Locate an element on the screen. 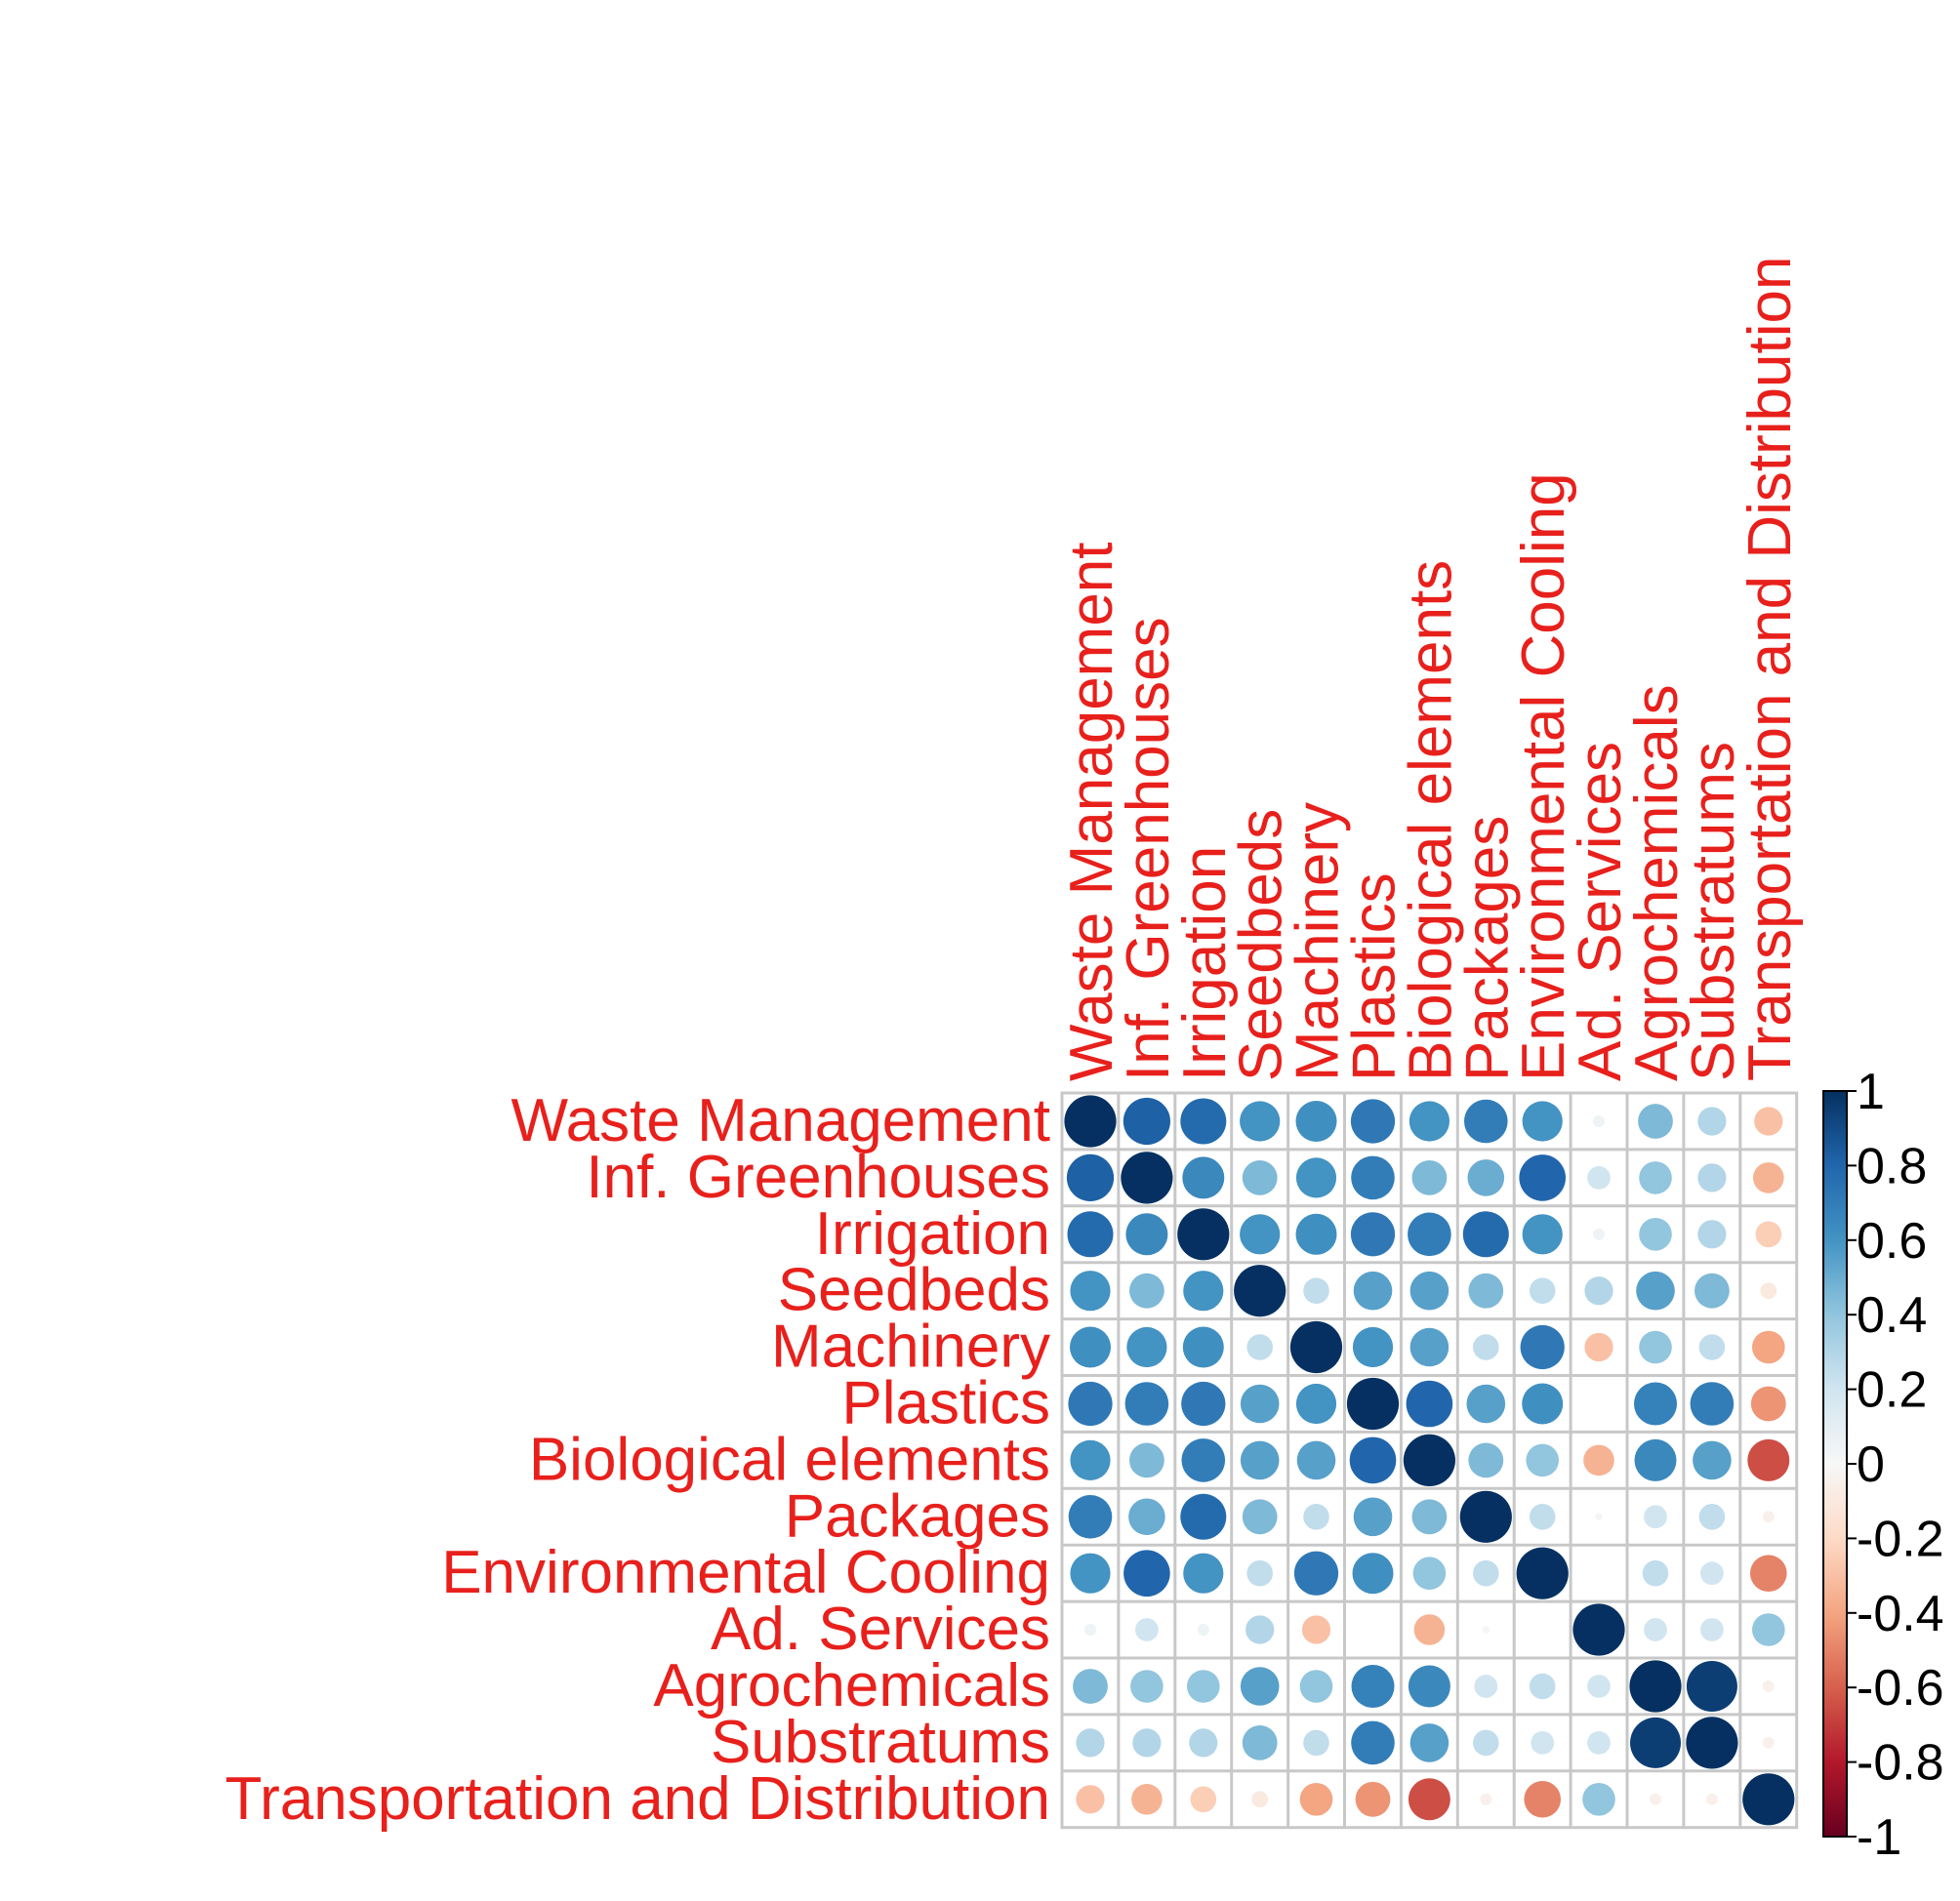 This screenshot has height=1901, width=1960. corr-circle-r2-c10 is located at coordinates (1655, 1234).